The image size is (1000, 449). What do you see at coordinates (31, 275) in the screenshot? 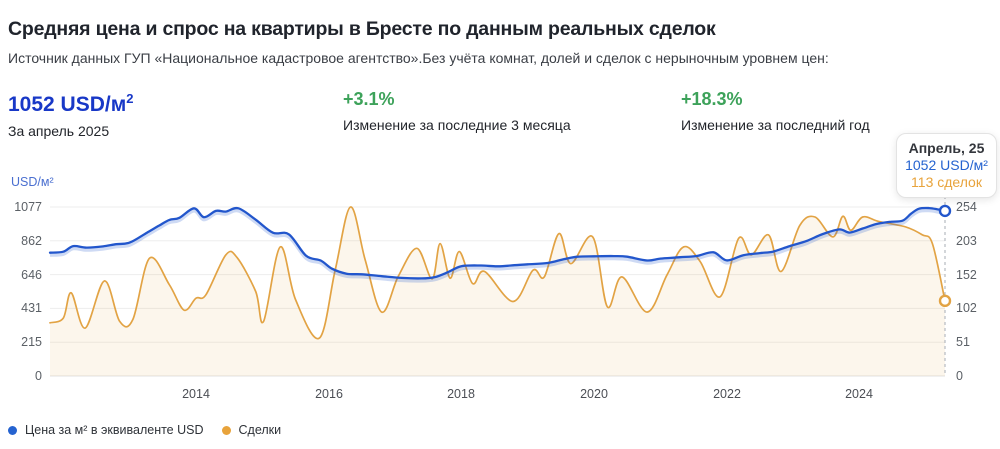
I see `y-left-tick: 646` at bounding box center [31, 275].